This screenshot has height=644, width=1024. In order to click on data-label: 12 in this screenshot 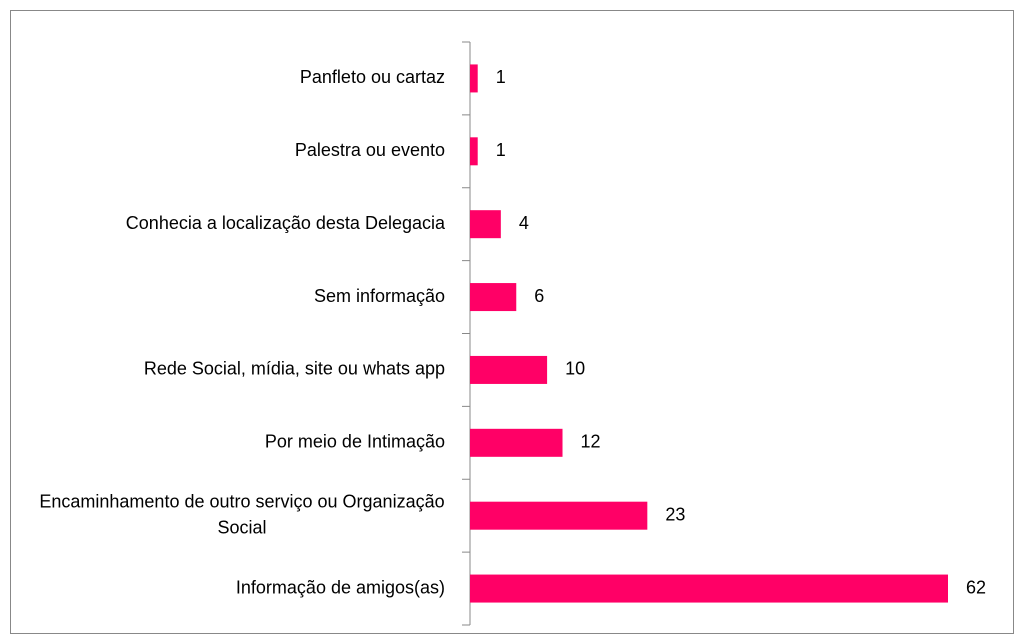, I will do `click(591, 442)`.